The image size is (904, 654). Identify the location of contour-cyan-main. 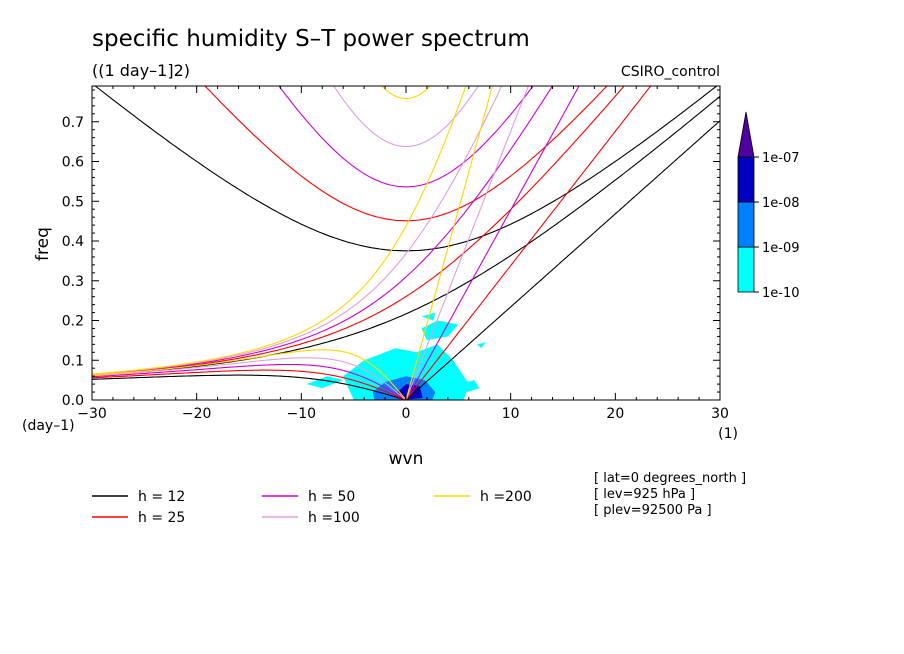
(406, 372).